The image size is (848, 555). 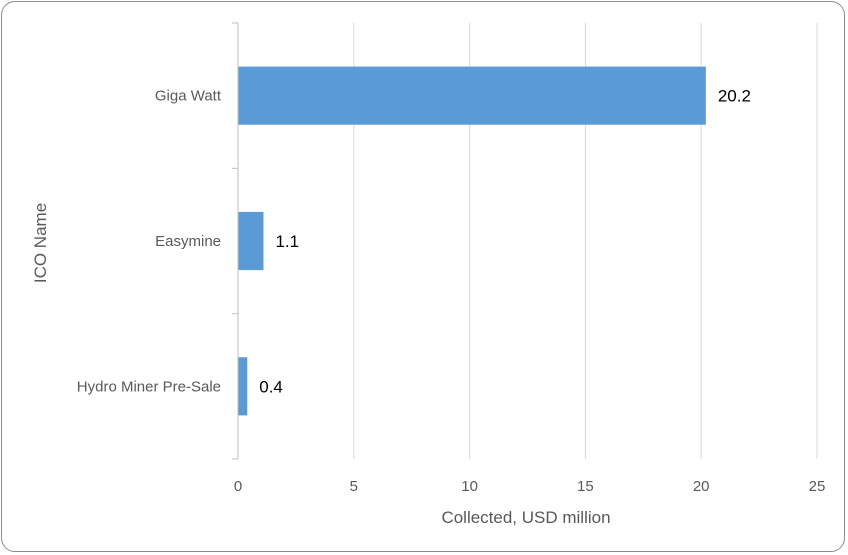 I want to click on category-label-0: Giga Watt, so click(x=188, y=96).